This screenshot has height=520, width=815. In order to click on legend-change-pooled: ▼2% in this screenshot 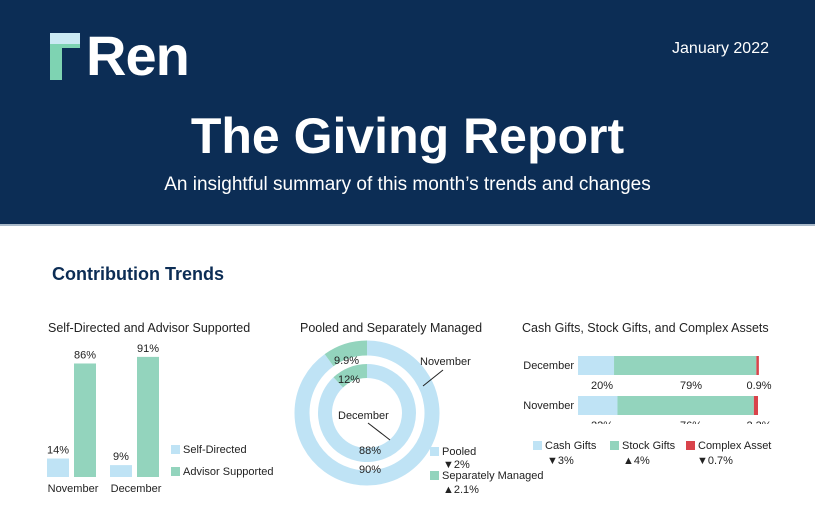, I will do `click(456, 465)`.